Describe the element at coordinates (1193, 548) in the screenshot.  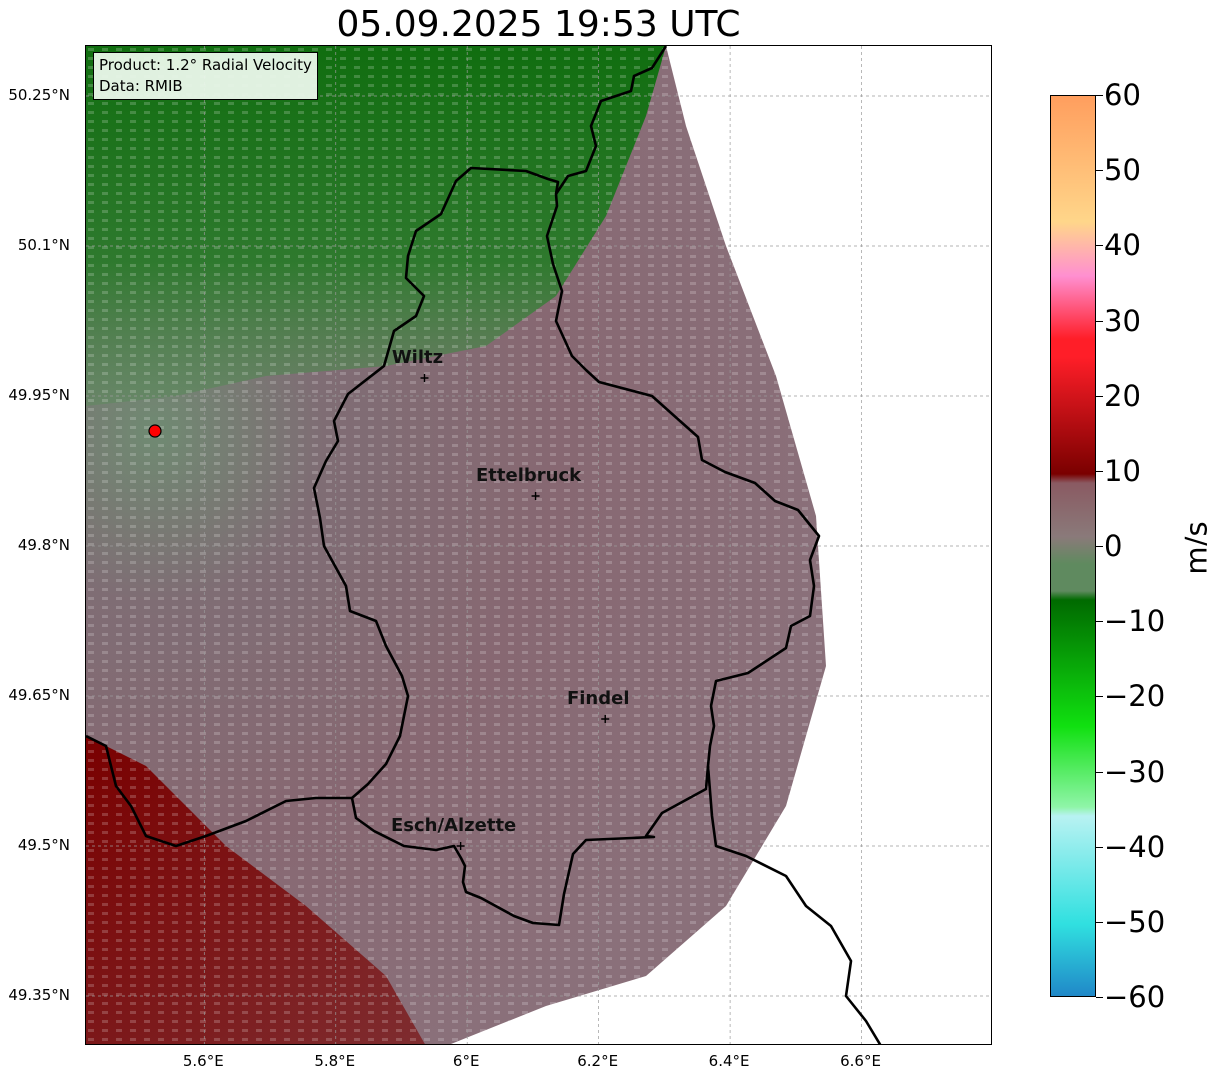
I see `colorbar-unit-label: m/s` at that location.